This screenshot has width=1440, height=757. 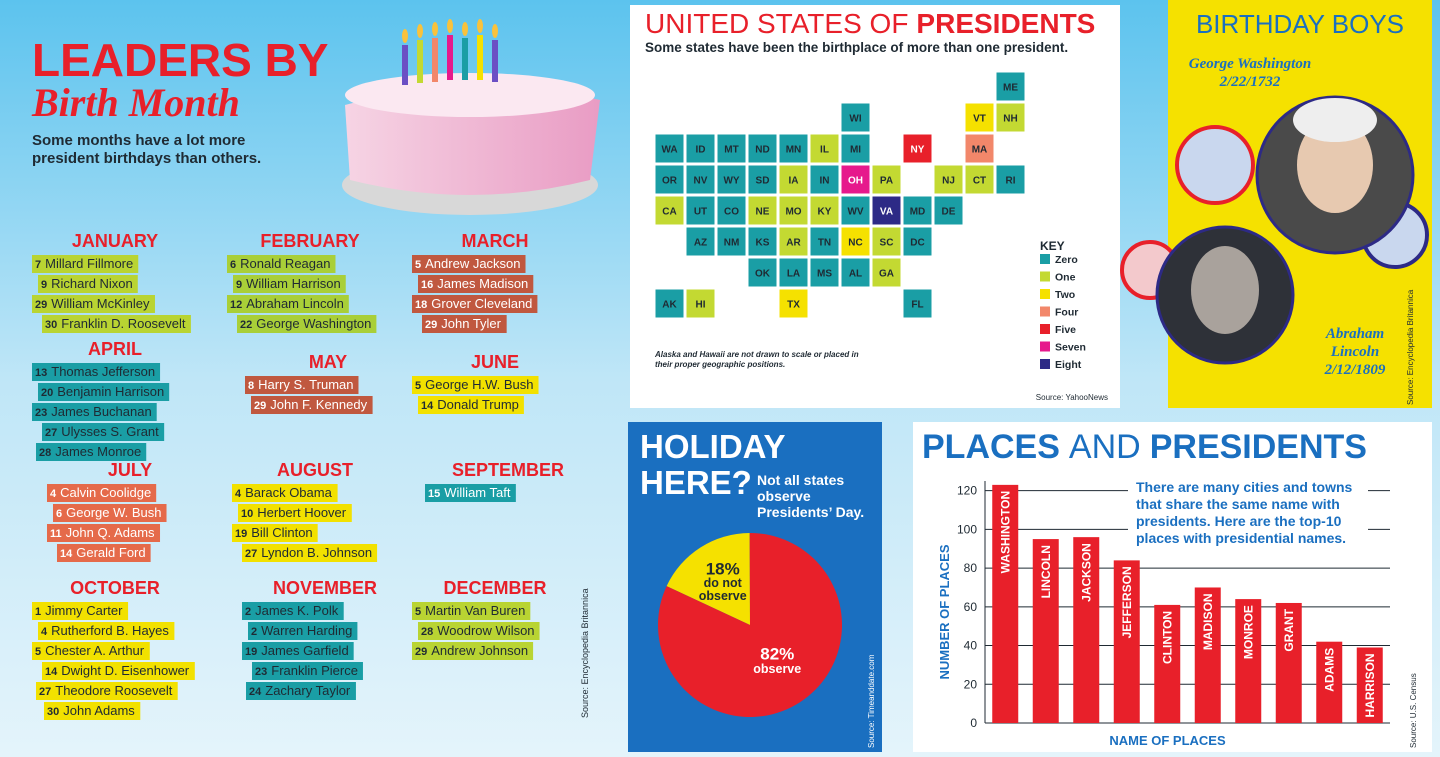 What do you see at coordinates (763, 274) in the screenshot?
I see `state-label: OK` at bounding box center [763, 274].